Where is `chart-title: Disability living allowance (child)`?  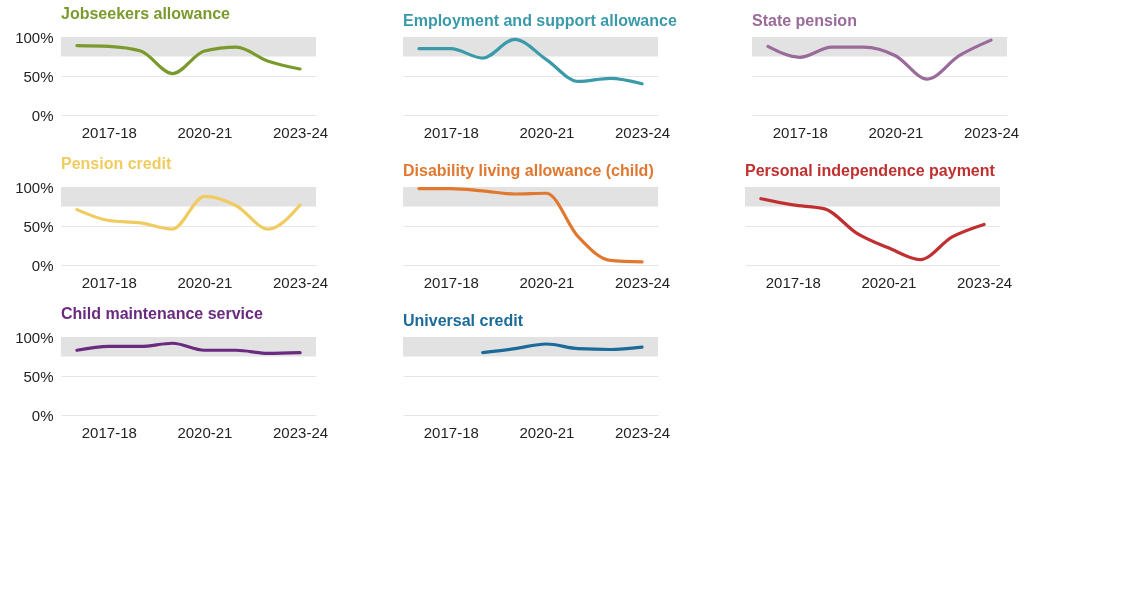
chart-title: Disability living allowance (child) is located at coordinates (528, 170).